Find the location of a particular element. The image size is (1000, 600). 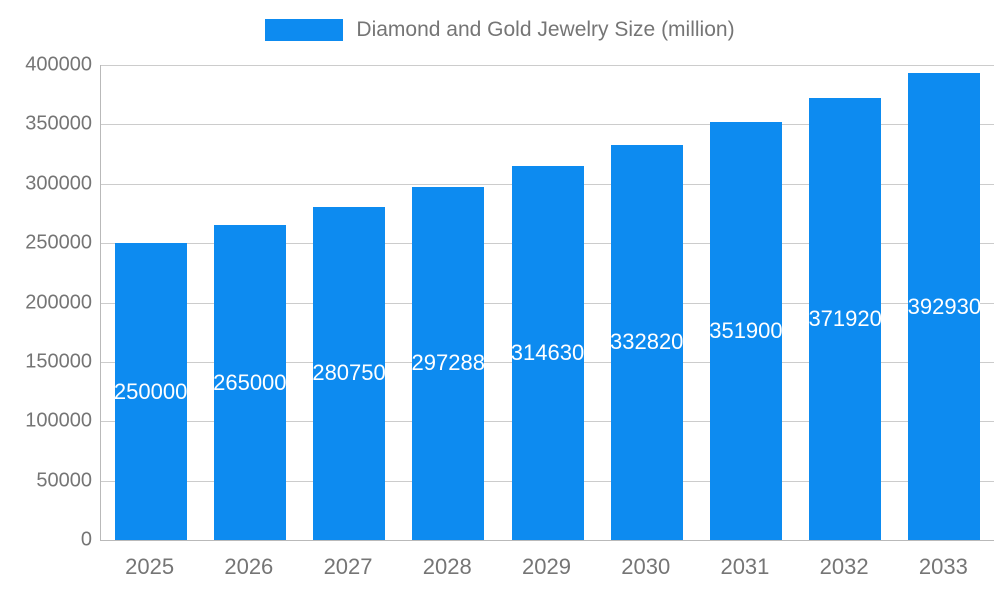

bar-2029 is located at coordinates (547, 353).